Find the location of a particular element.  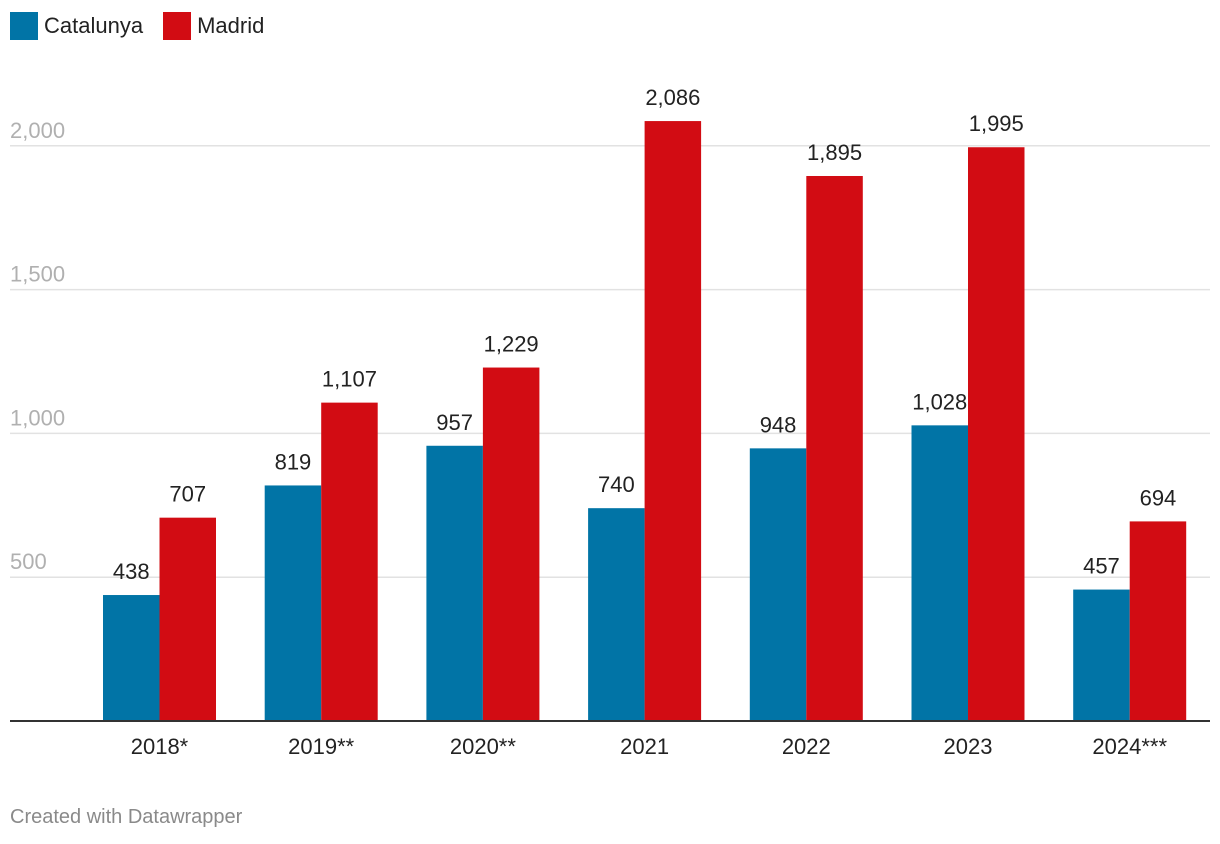

legend-item-madrid: Madrid is located at coordinates (213, 26).